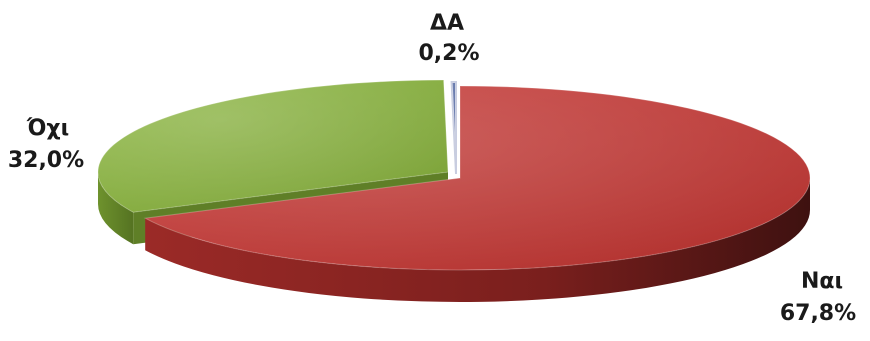 This screenshot has height=341, width=870. Describe the element at coordinates (447, 23) in the screenshot. I see `slice-label-na-name: ΔΑ` at that location.